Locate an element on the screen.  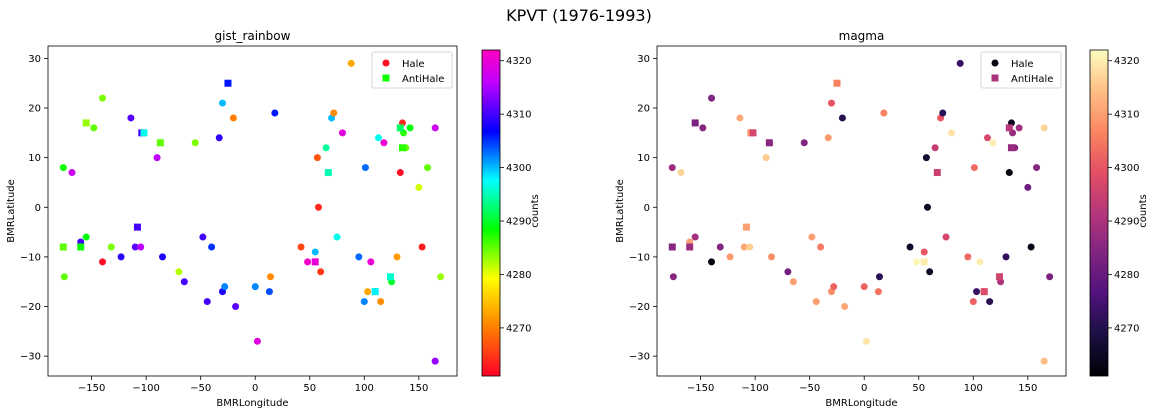
y-tick-label: 0 is located at coordinates (38, 208).